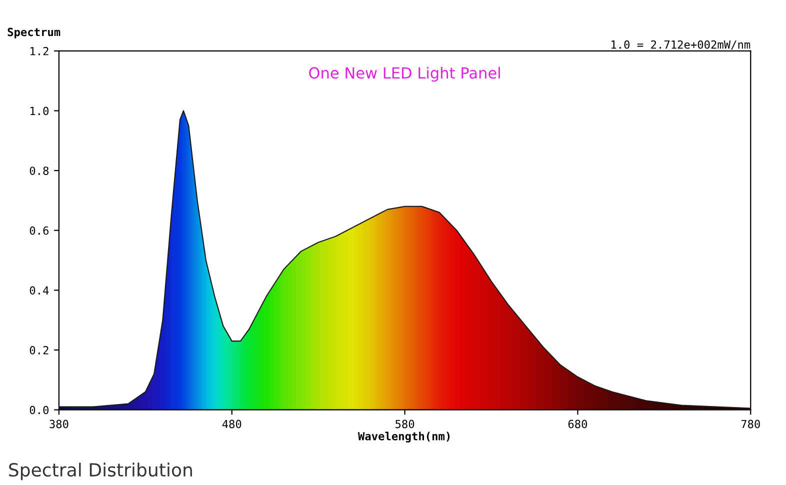 Image resolution: width=786 pixels, height=485 pixels. Describe the element at coordinates (100, 471) in the screenshot. I see `text: Spectral Distribution` at that location.